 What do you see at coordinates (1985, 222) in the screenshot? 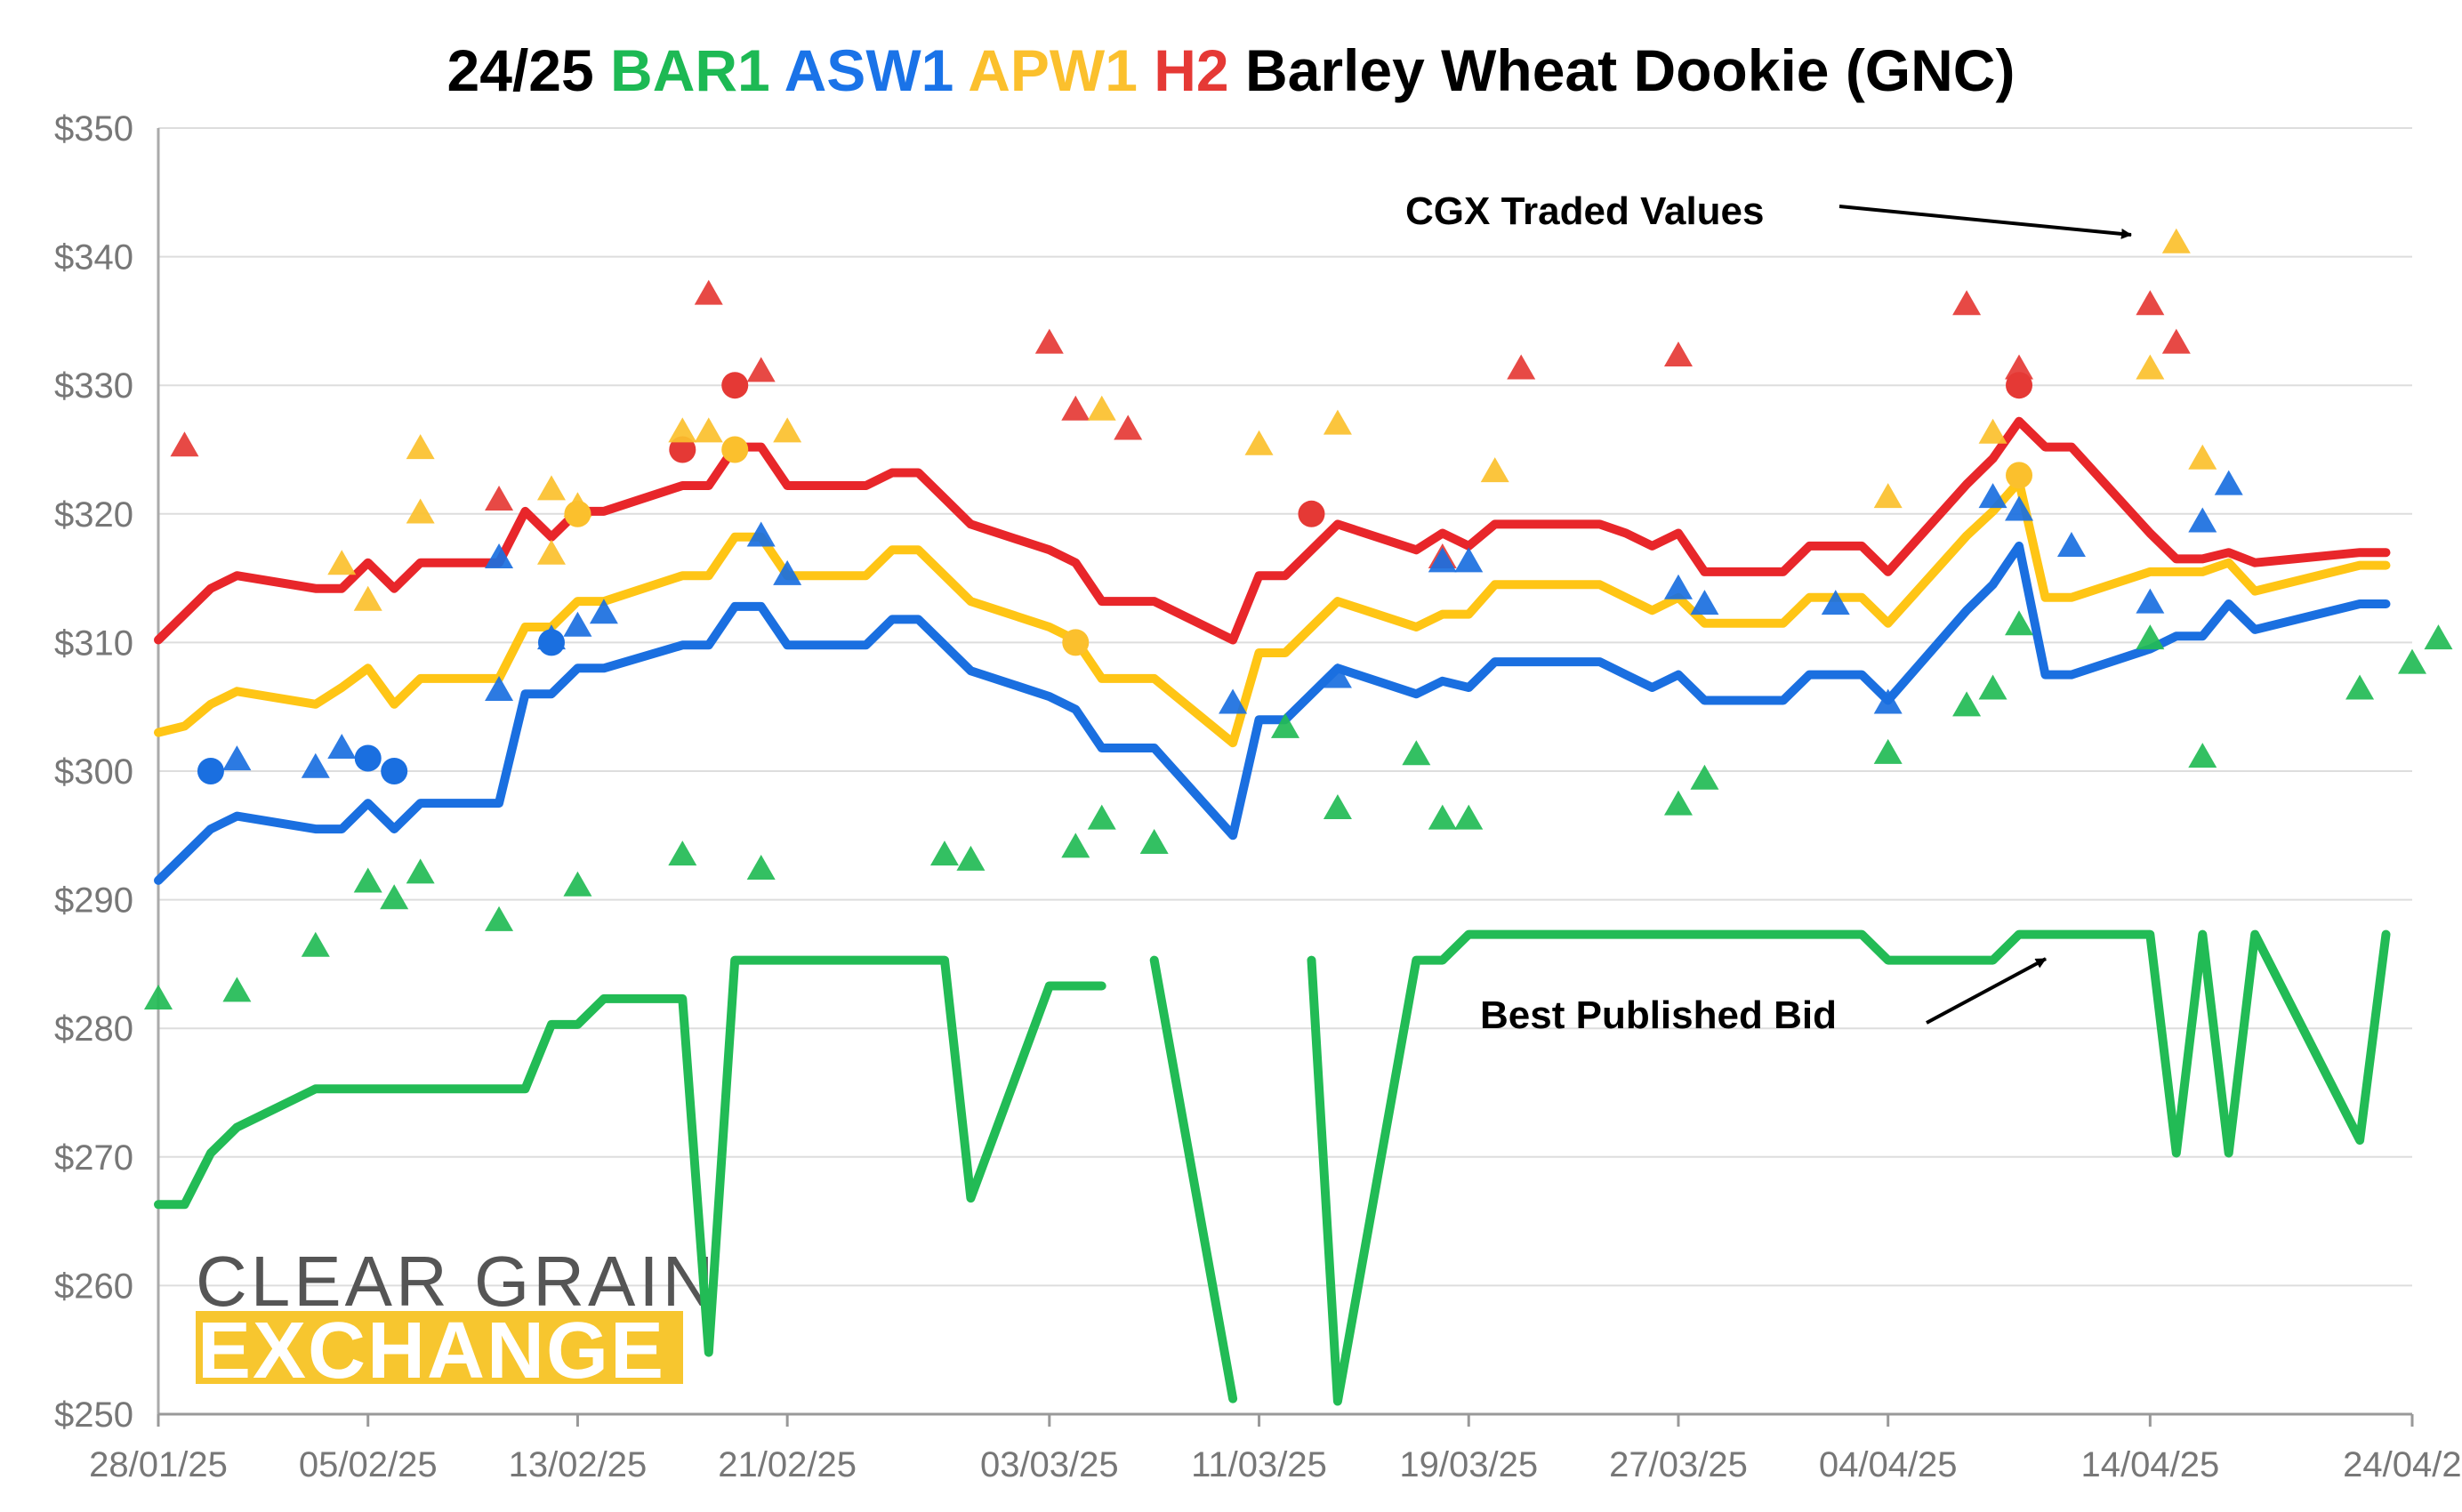
I see `annotation-arrow-traded-values` at bounding box center [1985, 222].